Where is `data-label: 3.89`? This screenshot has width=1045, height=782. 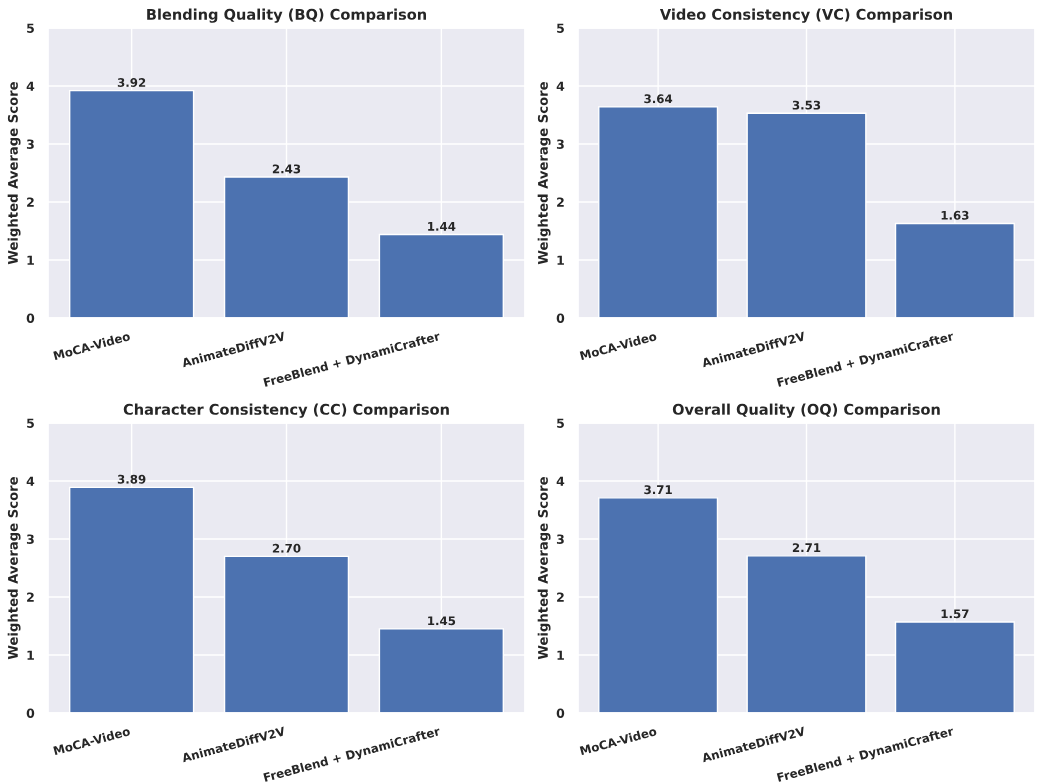
data-label: 3.89 is located at coordinates (131, 479).